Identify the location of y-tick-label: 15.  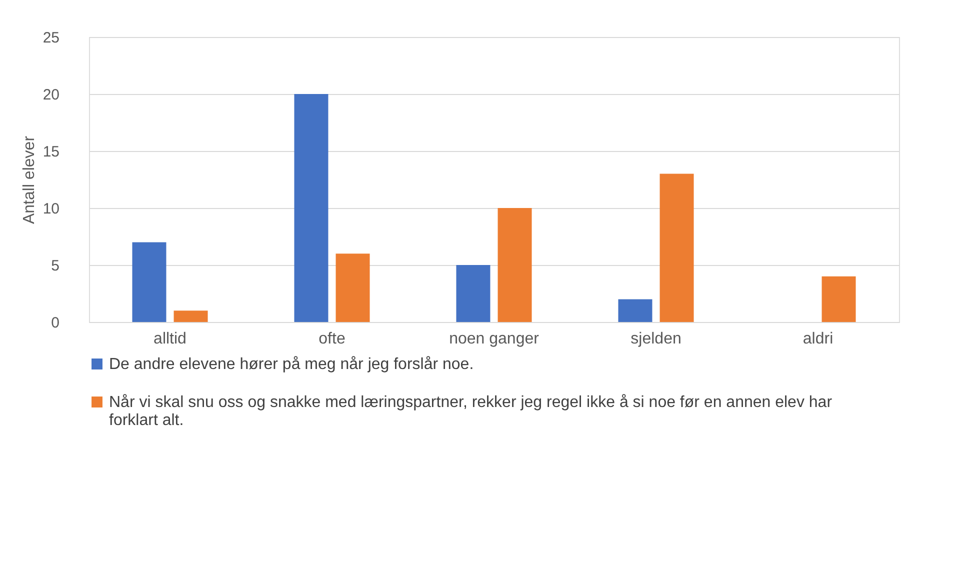
(51, 152).